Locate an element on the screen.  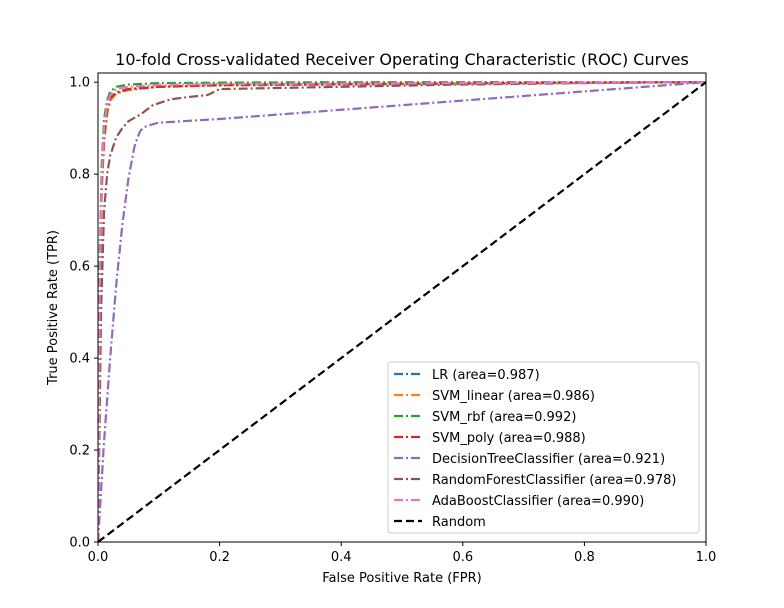
y-tick-label-4: 0.8 is located at coordinates (79, 175).